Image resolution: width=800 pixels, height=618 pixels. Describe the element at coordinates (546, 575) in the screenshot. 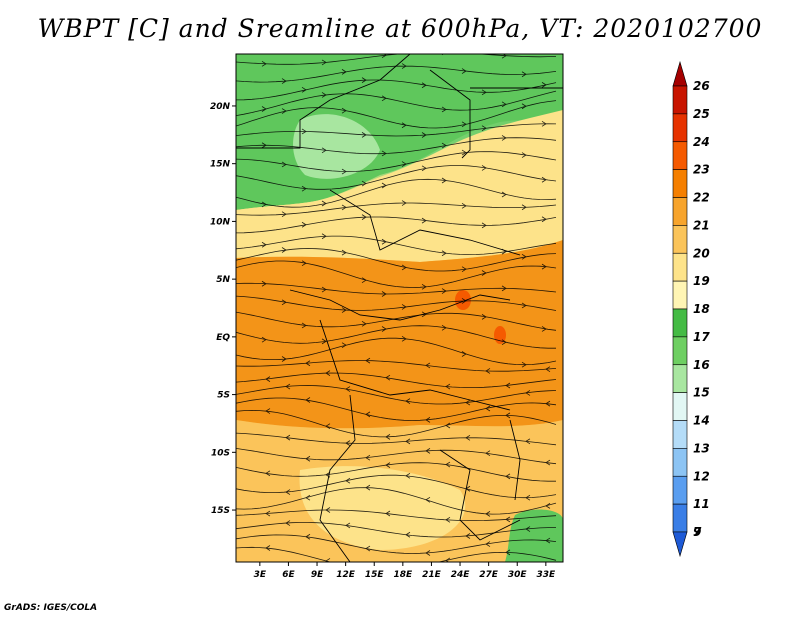

I see `lon-tick-label: 33E` at that location.